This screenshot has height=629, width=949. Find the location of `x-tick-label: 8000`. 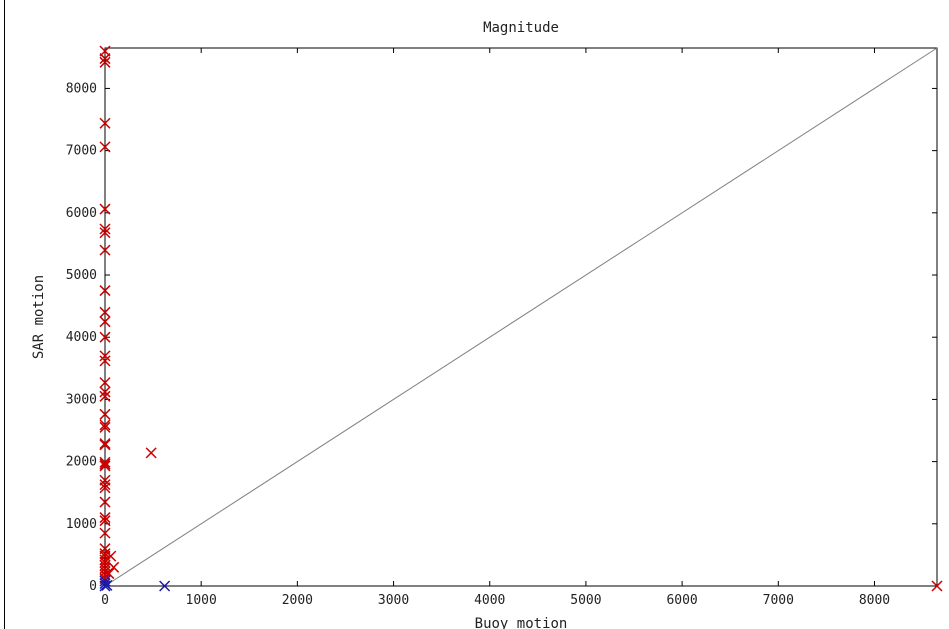

x-tick-label: 8000 is located at coordinates (874, 600).